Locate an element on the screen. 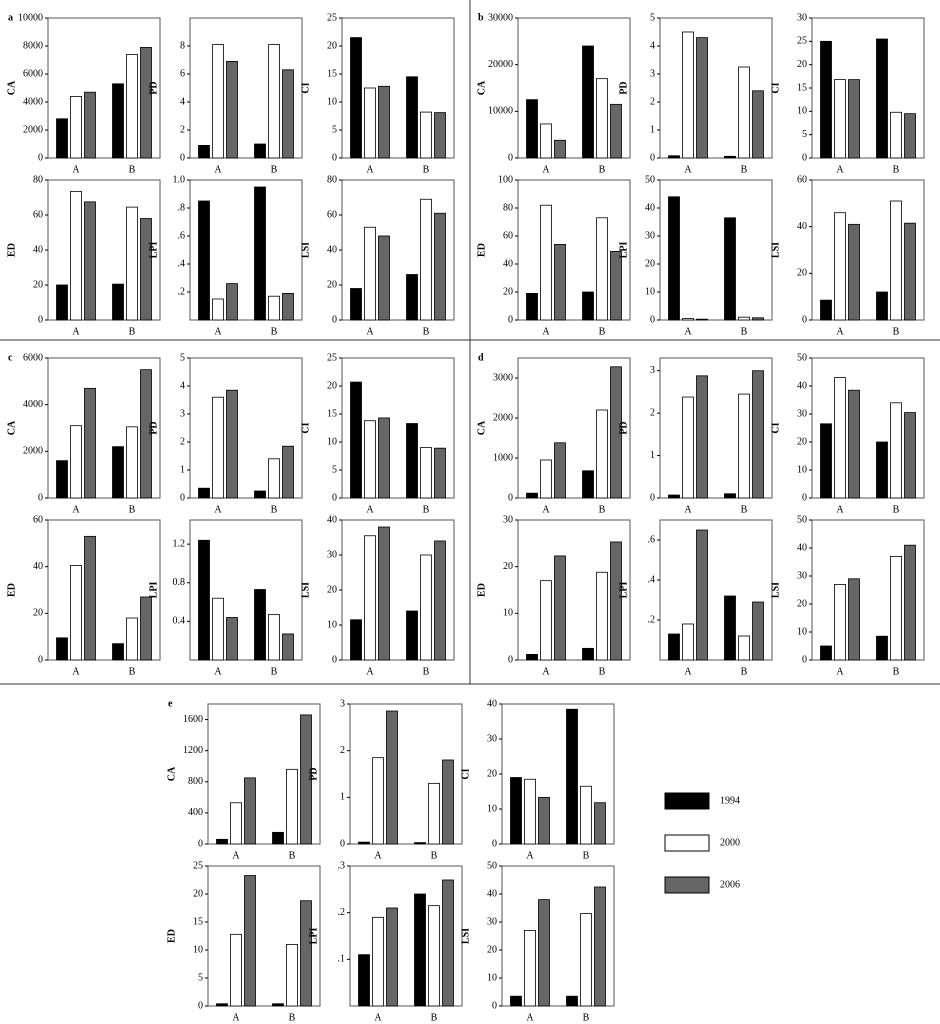  y-axis-label: CA is located at coordinates (481, 87).